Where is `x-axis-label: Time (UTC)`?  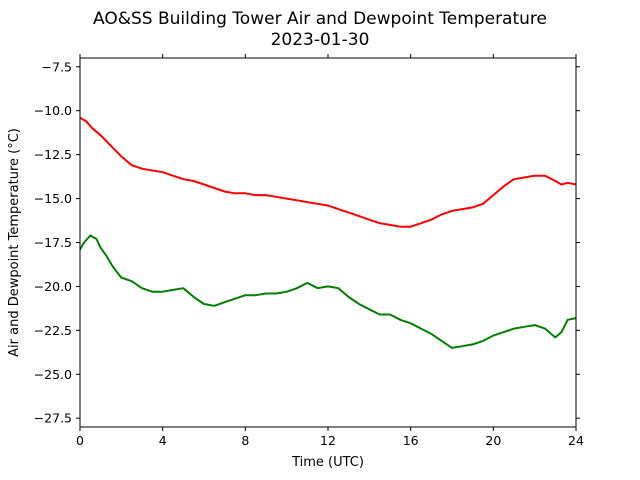 x-axis-label: Time (UTC) is located at coordinates (327, 462).